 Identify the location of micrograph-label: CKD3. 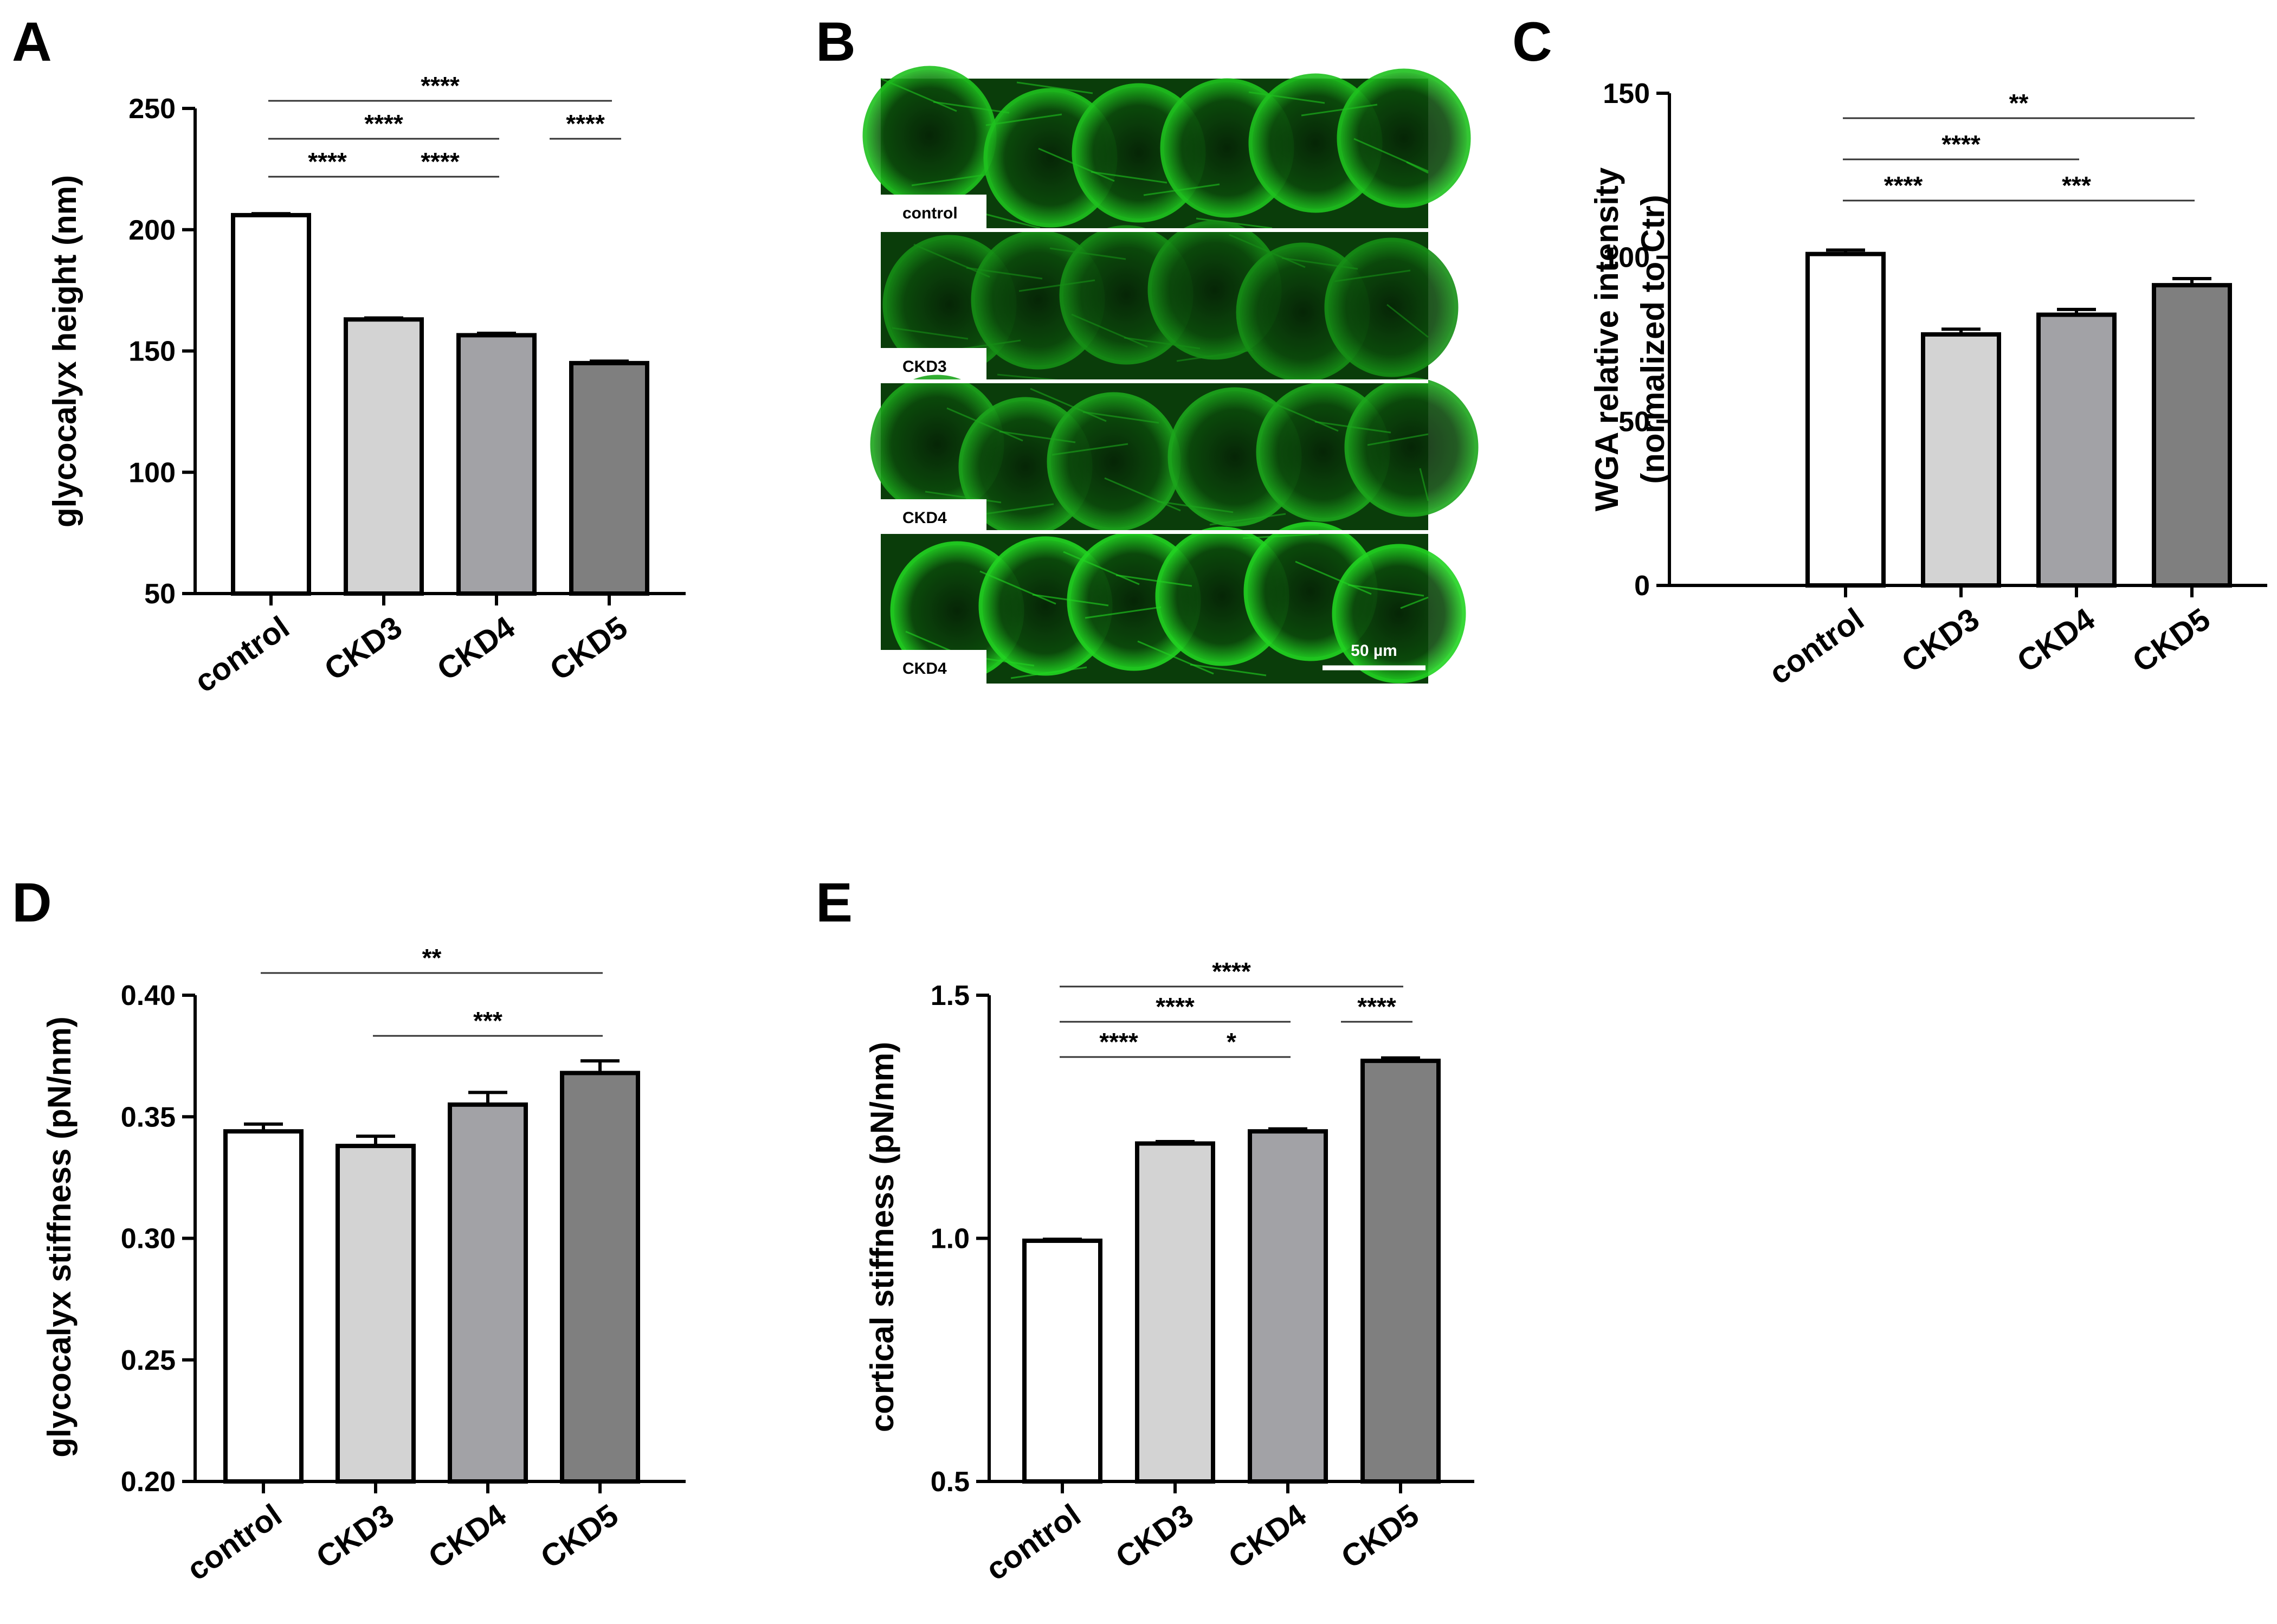
(924, 367).